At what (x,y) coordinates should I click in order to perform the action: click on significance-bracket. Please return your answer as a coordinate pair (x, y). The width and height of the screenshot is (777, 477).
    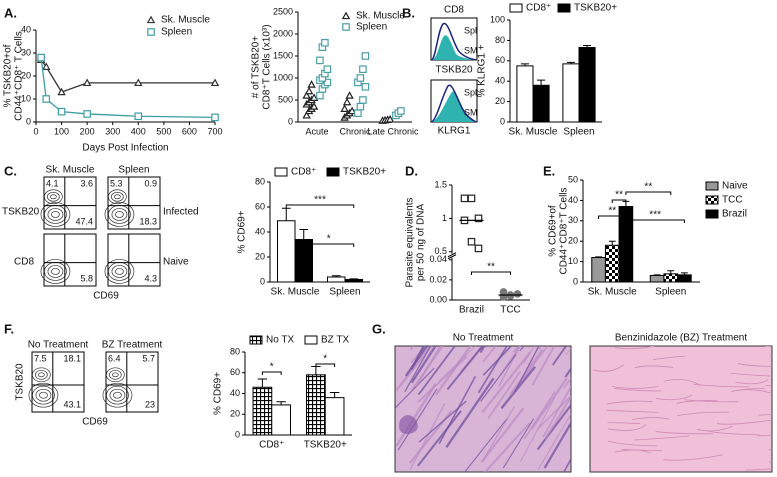
    Looking at the image, I should click on (320, 206).